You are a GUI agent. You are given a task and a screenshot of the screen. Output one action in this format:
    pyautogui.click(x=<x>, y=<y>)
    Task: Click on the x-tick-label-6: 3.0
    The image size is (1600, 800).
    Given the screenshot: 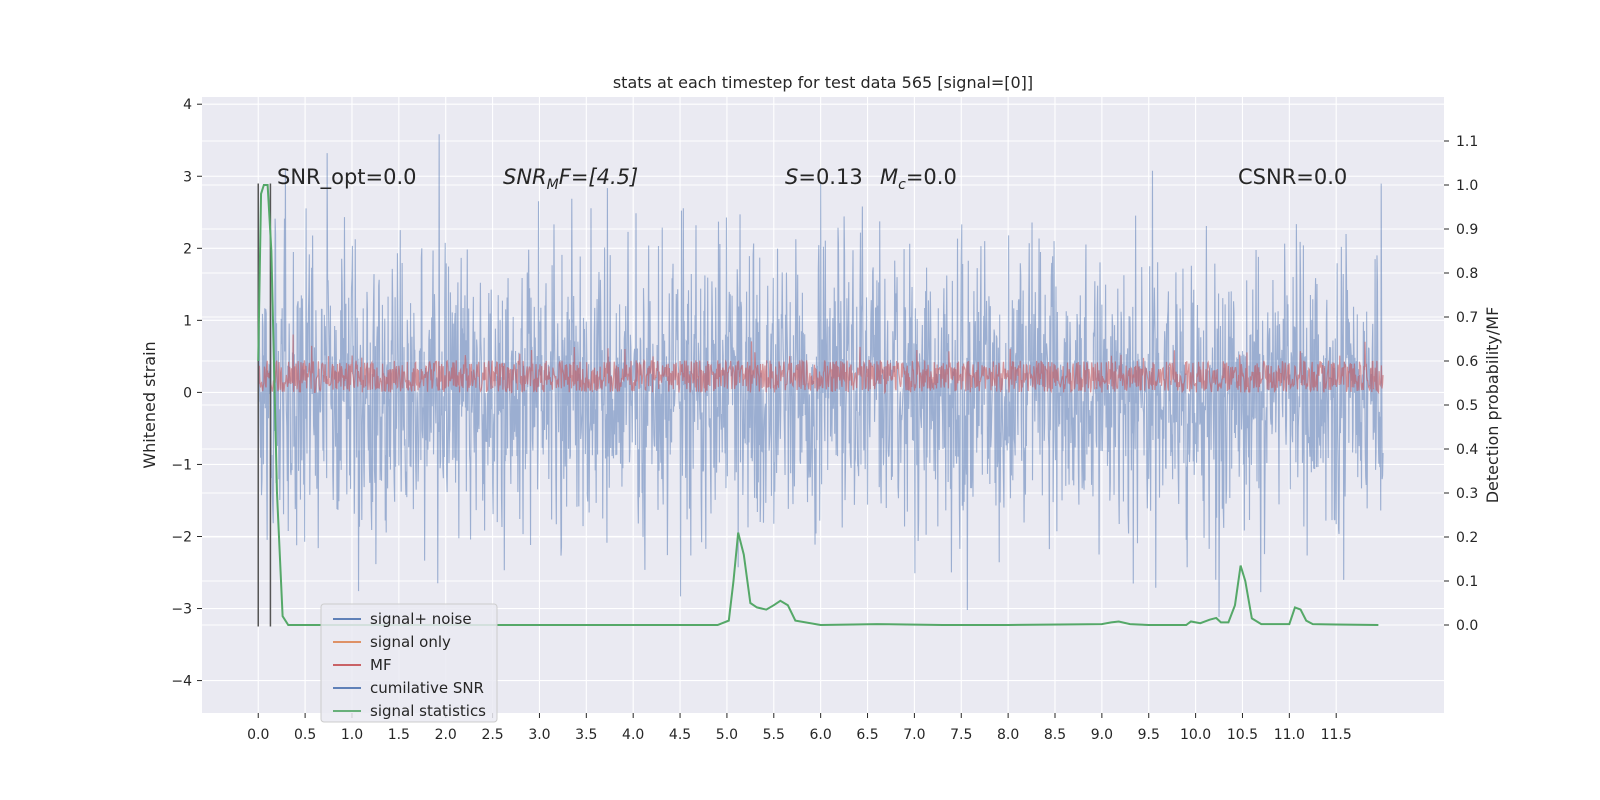 What is the action you would take?
    pyautogui.click(x=539, y=735)
    